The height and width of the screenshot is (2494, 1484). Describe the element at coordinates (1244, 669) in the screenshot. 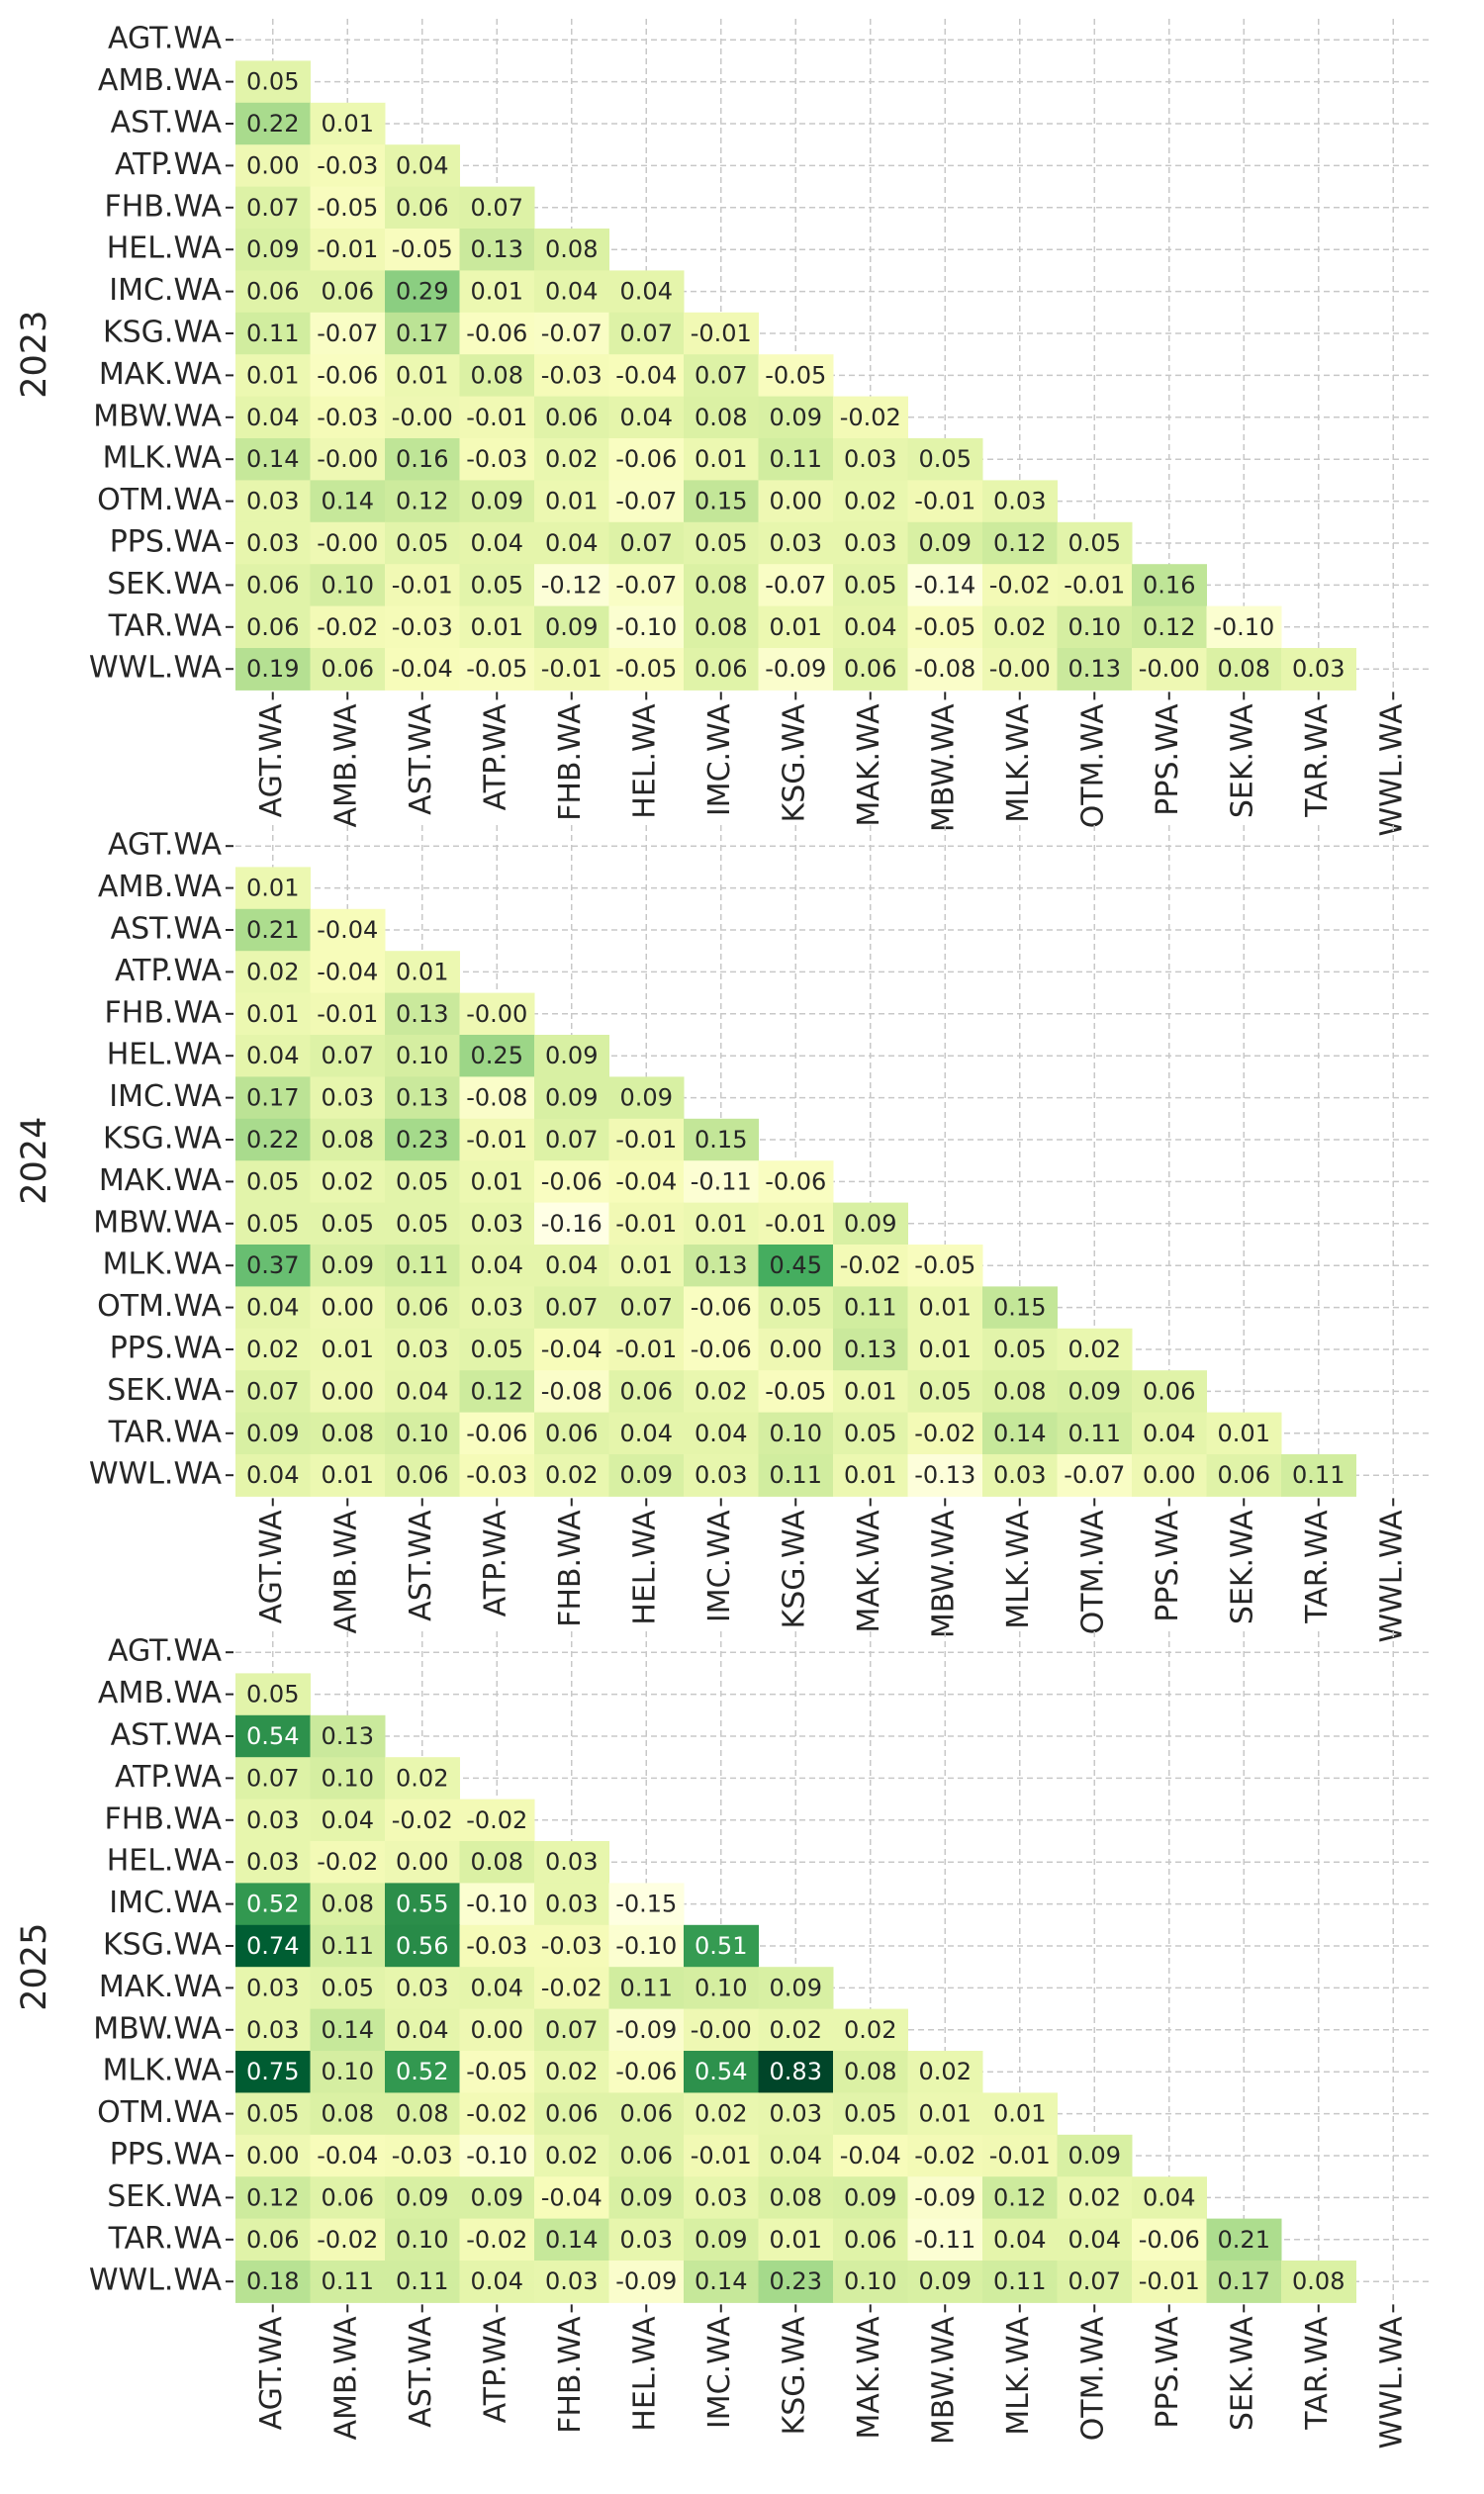

I see `cell-label: 0.08` at that location.